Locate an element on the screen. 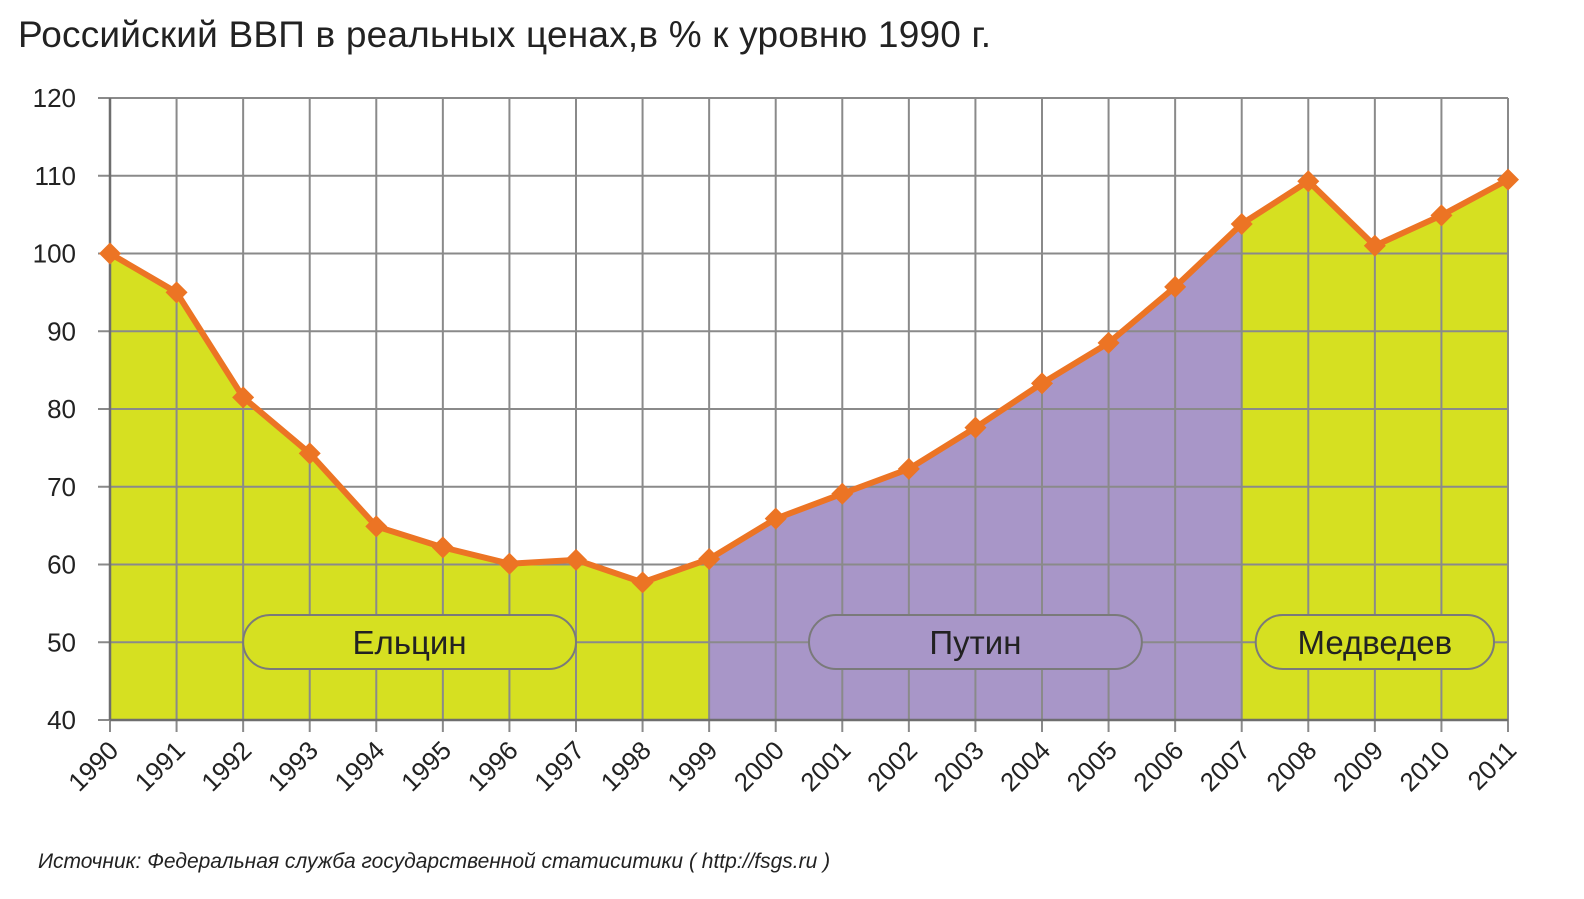  data-point-2000 is located at coordinates (775, 518).